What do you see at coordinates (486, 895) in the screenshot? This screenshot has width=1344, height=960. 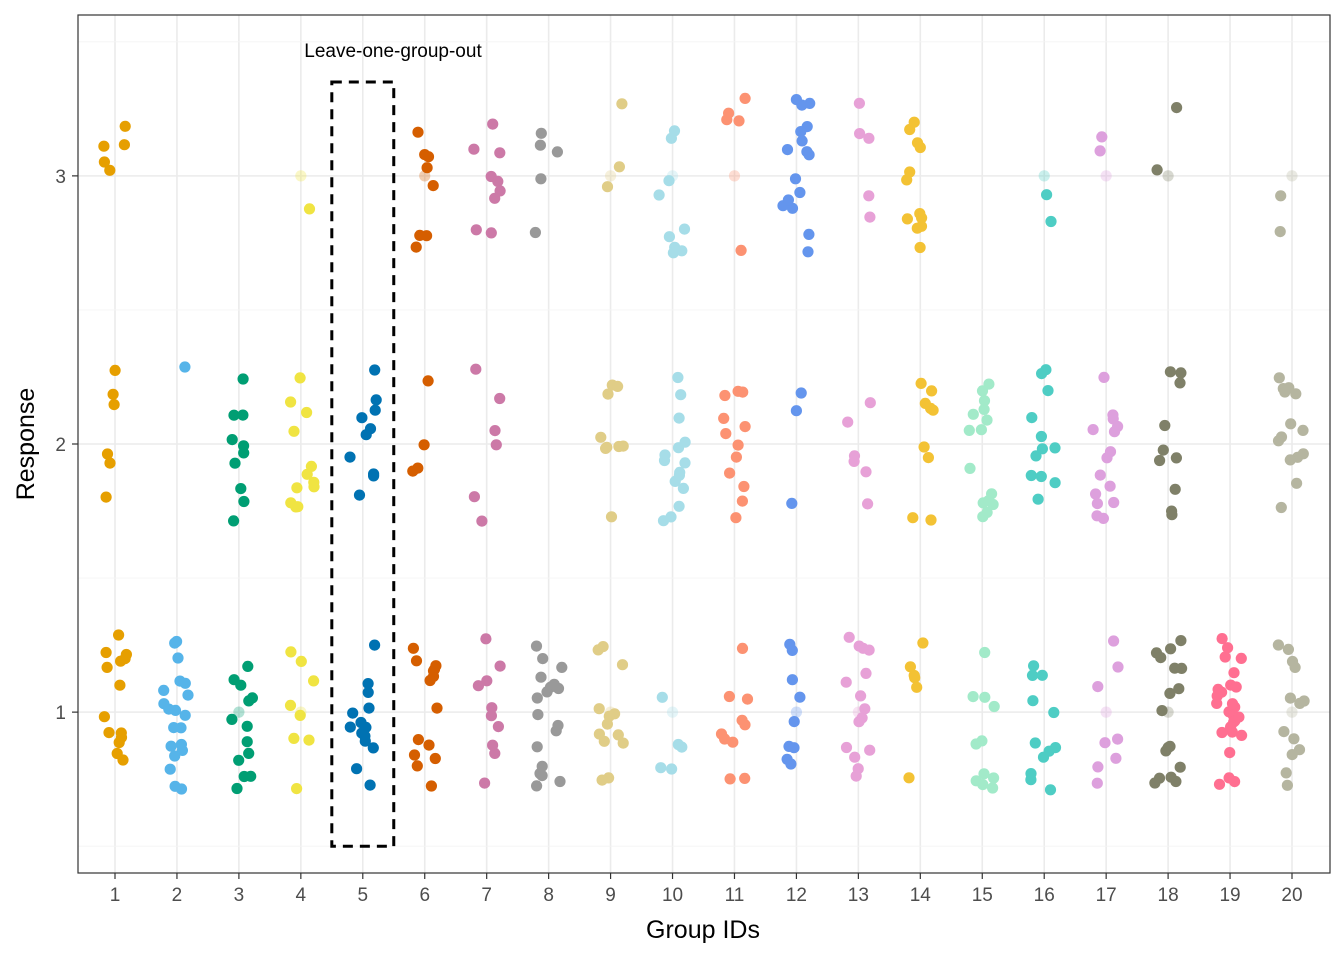 I see `x-tick-label: 7` at bounding box center [486, 895].